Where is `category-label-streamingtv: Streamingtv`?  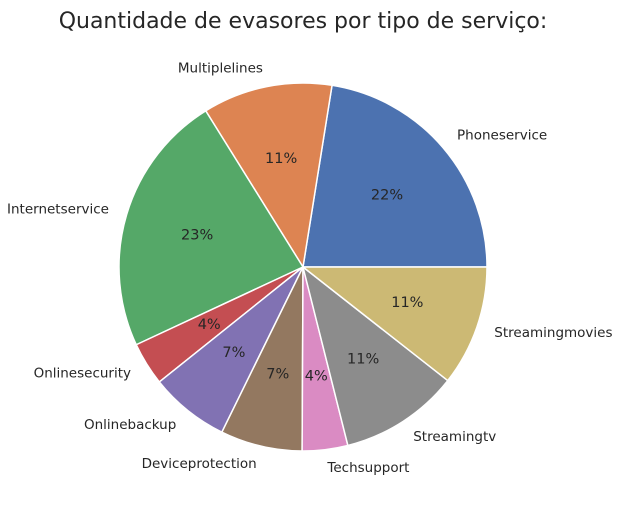 category-label-streamingtv: Streamingtv is located at coordinates (454, 437).